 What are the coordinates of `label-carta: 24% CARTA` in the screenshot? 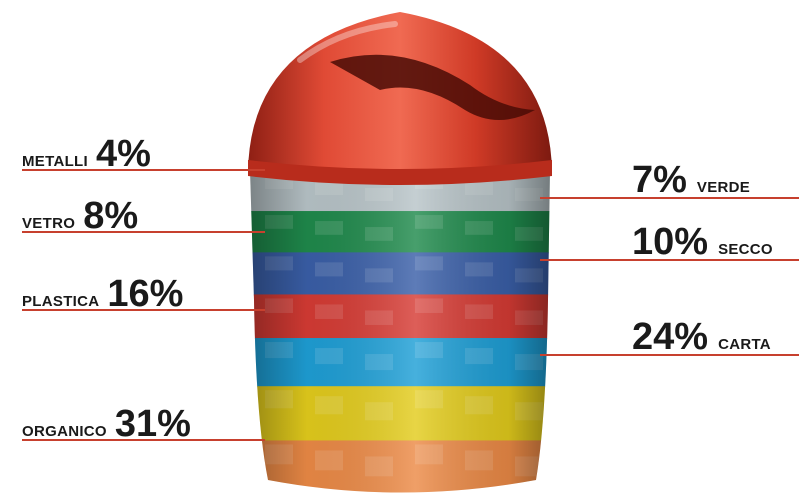 It's located at (669, 337).